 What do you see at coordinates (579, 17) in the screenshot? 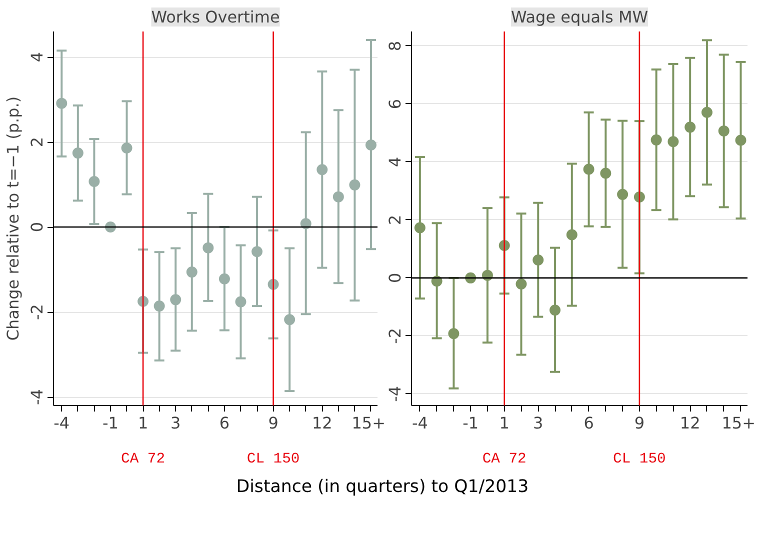
I see `chart-title: Wage equals MW` at bounding box center [579, 17].